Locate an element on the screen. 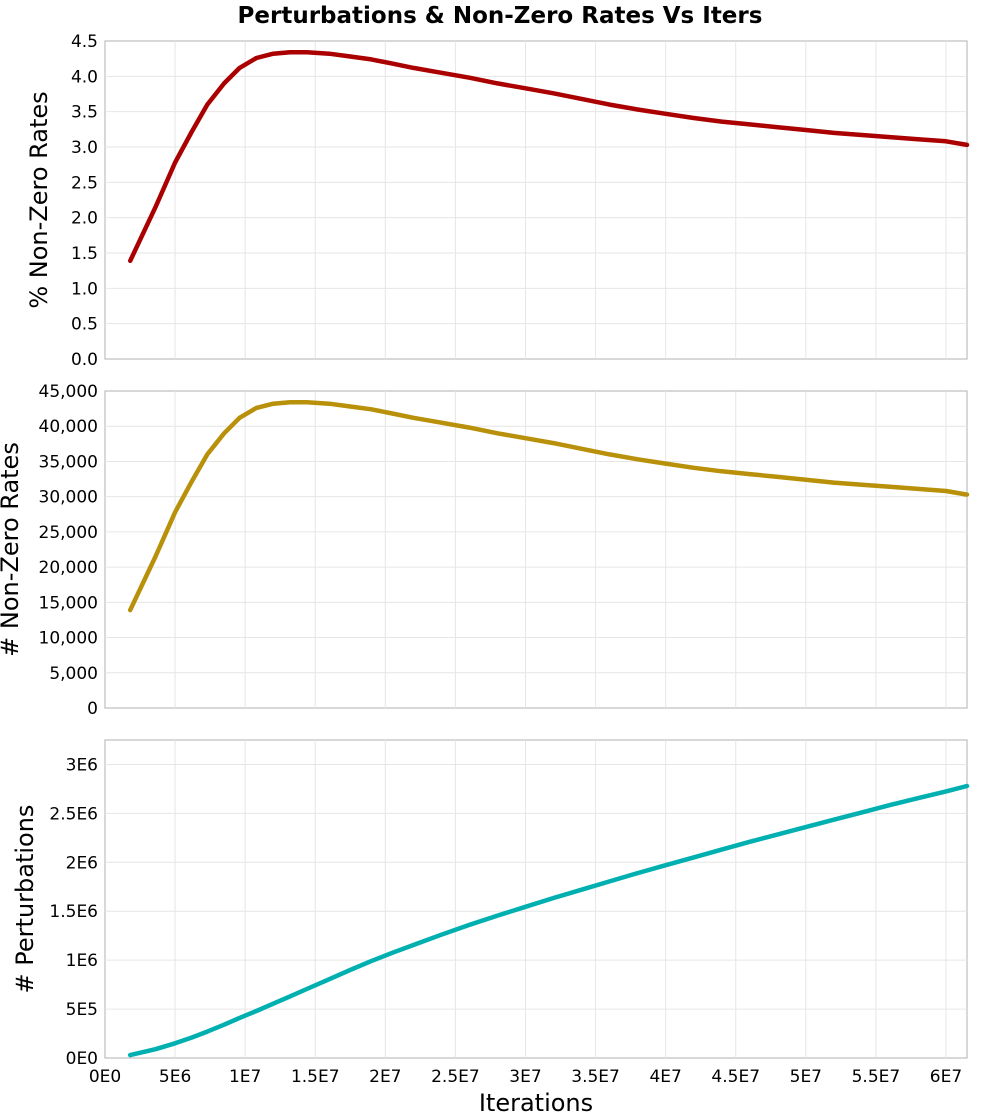 This screenshot has width=1000, height=1120. y-tick-label: 1.5 is located at coordinates (84, 254).